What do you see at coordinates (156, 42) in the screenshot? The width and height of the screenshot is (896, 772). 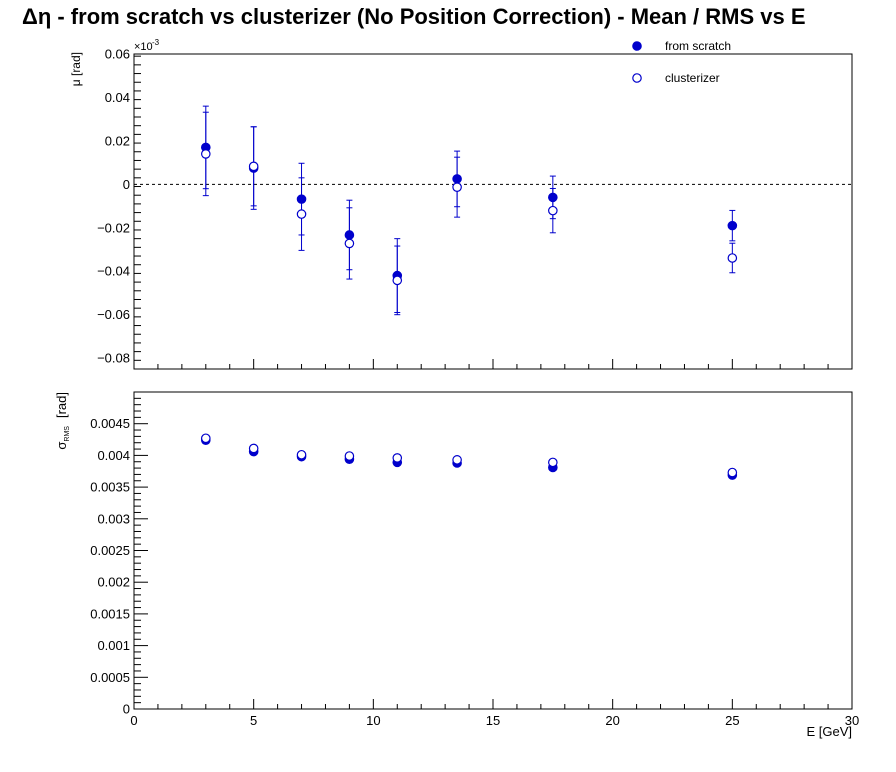 I see `y-axis-multiplier-exponent: -3` at bounding box center [156, 42].